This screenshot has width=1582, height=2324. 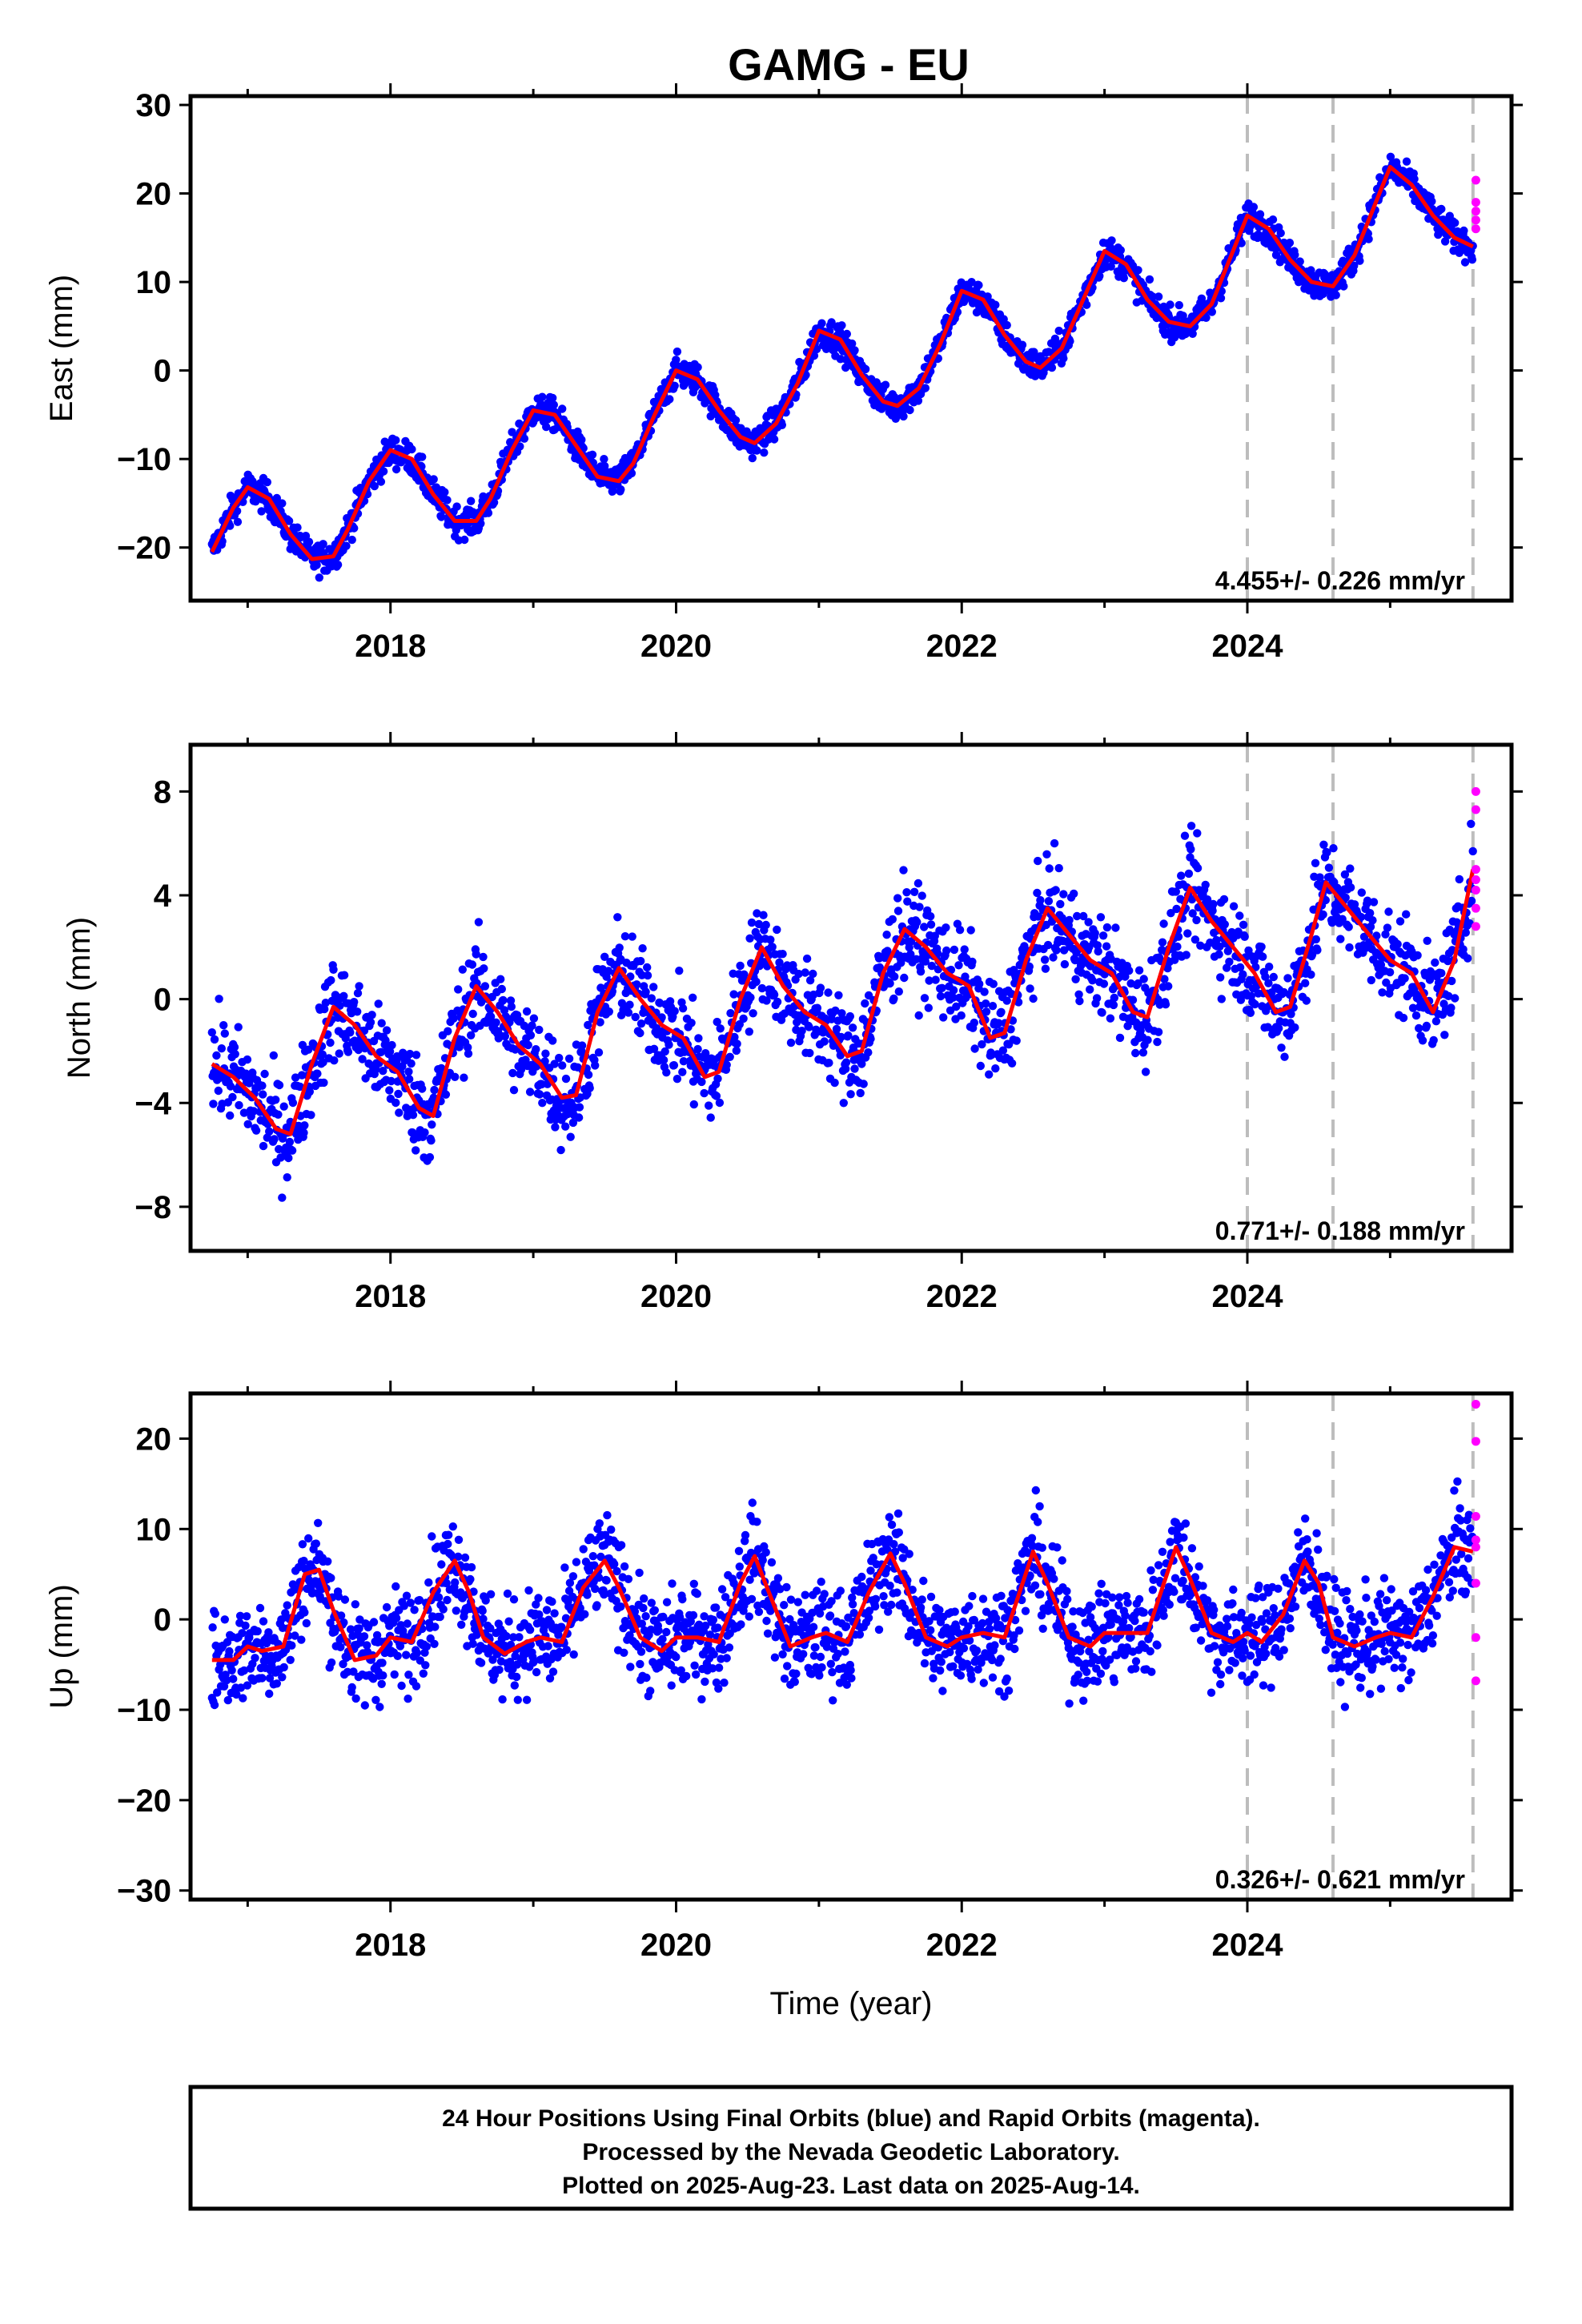 I want to click on final-orbit-points, so click(x=842, y=1594).